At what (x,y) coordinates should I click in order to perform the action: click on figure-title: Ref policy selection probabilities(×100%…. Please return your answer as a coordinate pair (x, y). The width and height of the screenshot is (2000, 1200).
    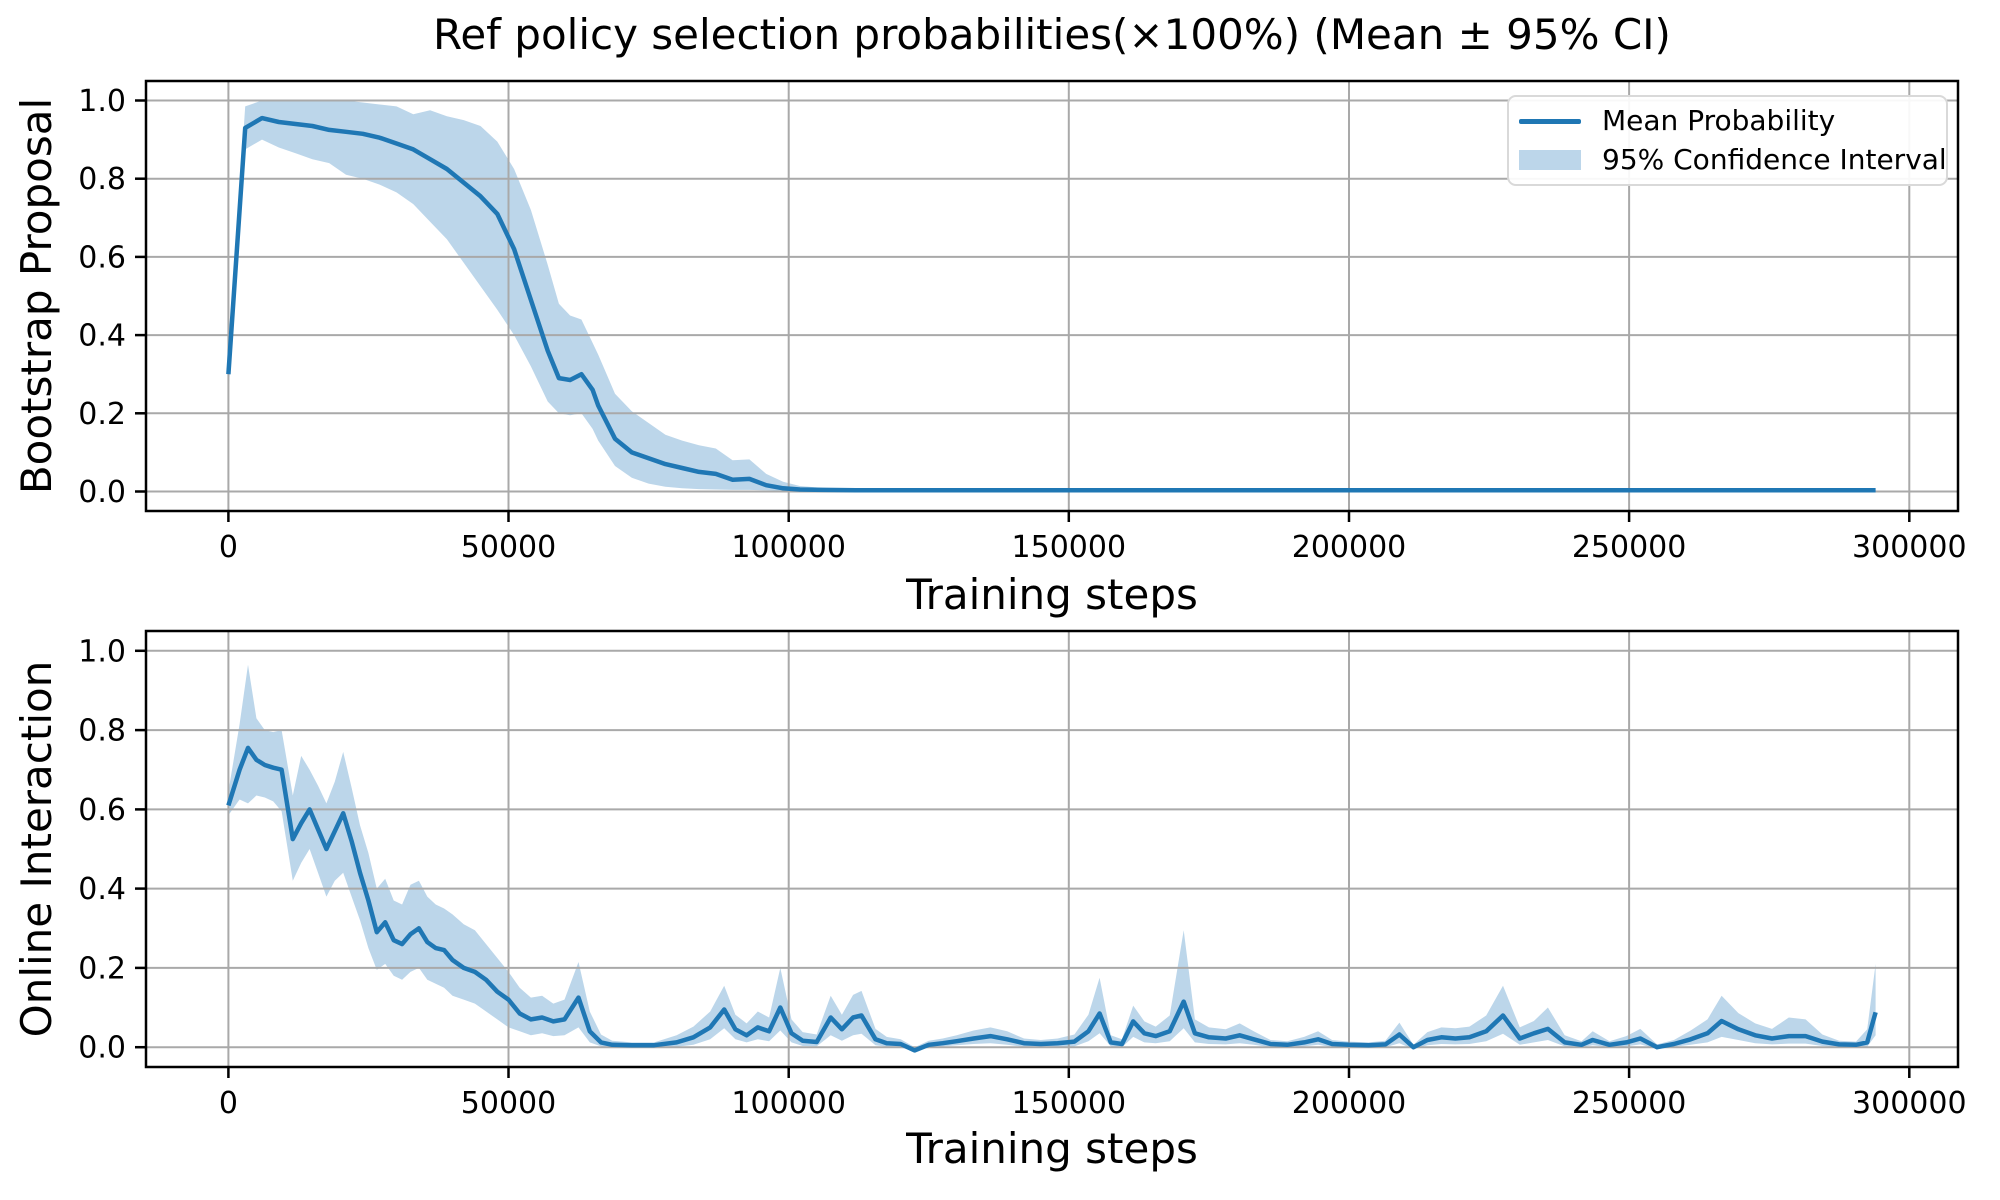
    Looking at the image, I should click on (1052, 34).